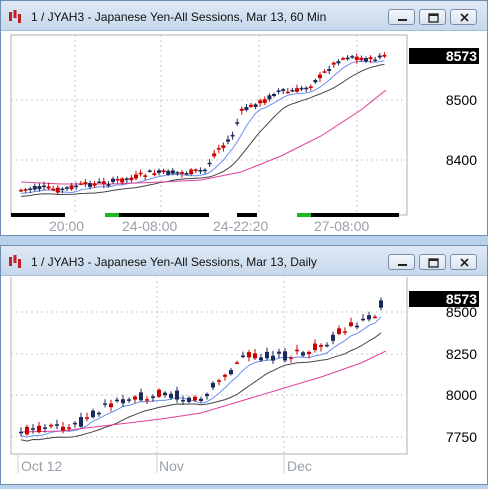 This screenshot has height=489, width=488. What do you see at coordinates (205, 215) in the screenshot?
I see `session-bar` at bounding box center [205, 215].